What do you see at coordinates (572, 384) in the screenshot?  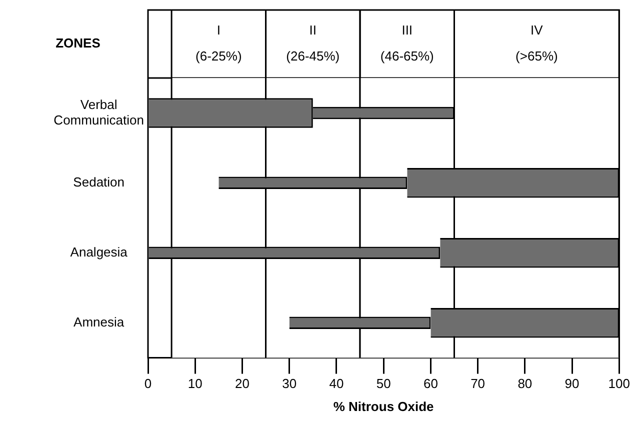 I see `x-tick-label: 90` at bounding box center [572, 384].